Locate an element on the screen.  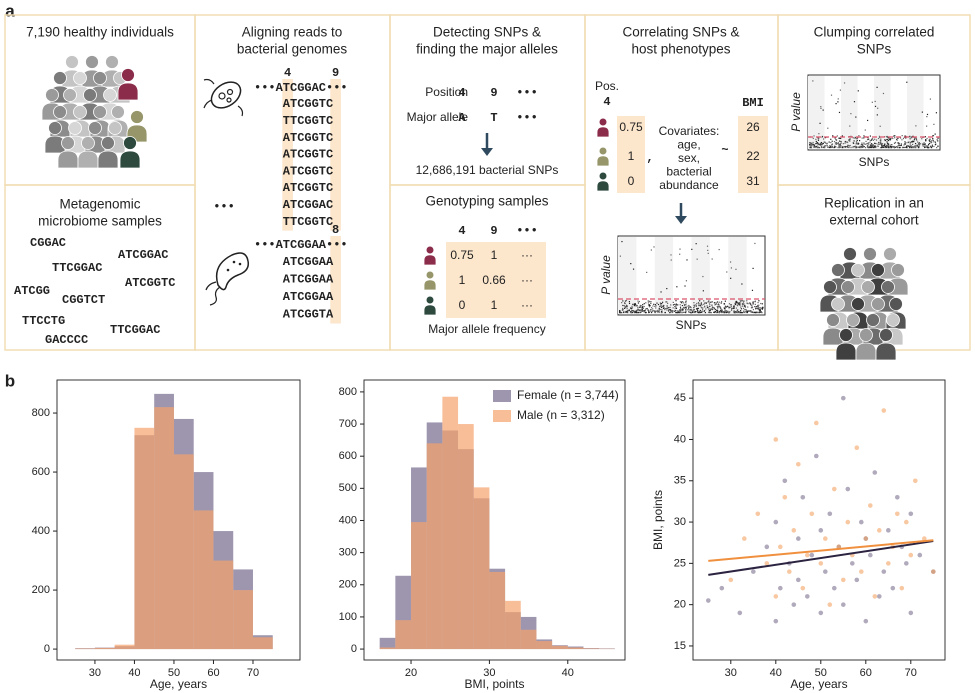
x-tick-label: 60 is located at coordinates (213, 673).